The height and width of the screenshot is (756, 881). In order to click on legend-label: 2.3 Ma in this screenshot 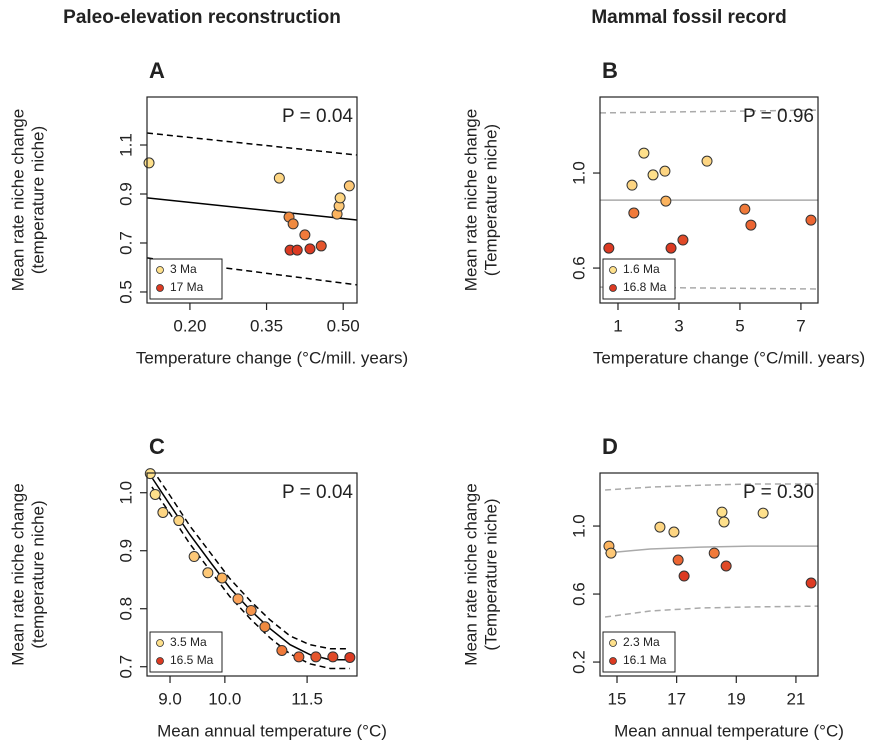, I will do `click(641, 642)`.